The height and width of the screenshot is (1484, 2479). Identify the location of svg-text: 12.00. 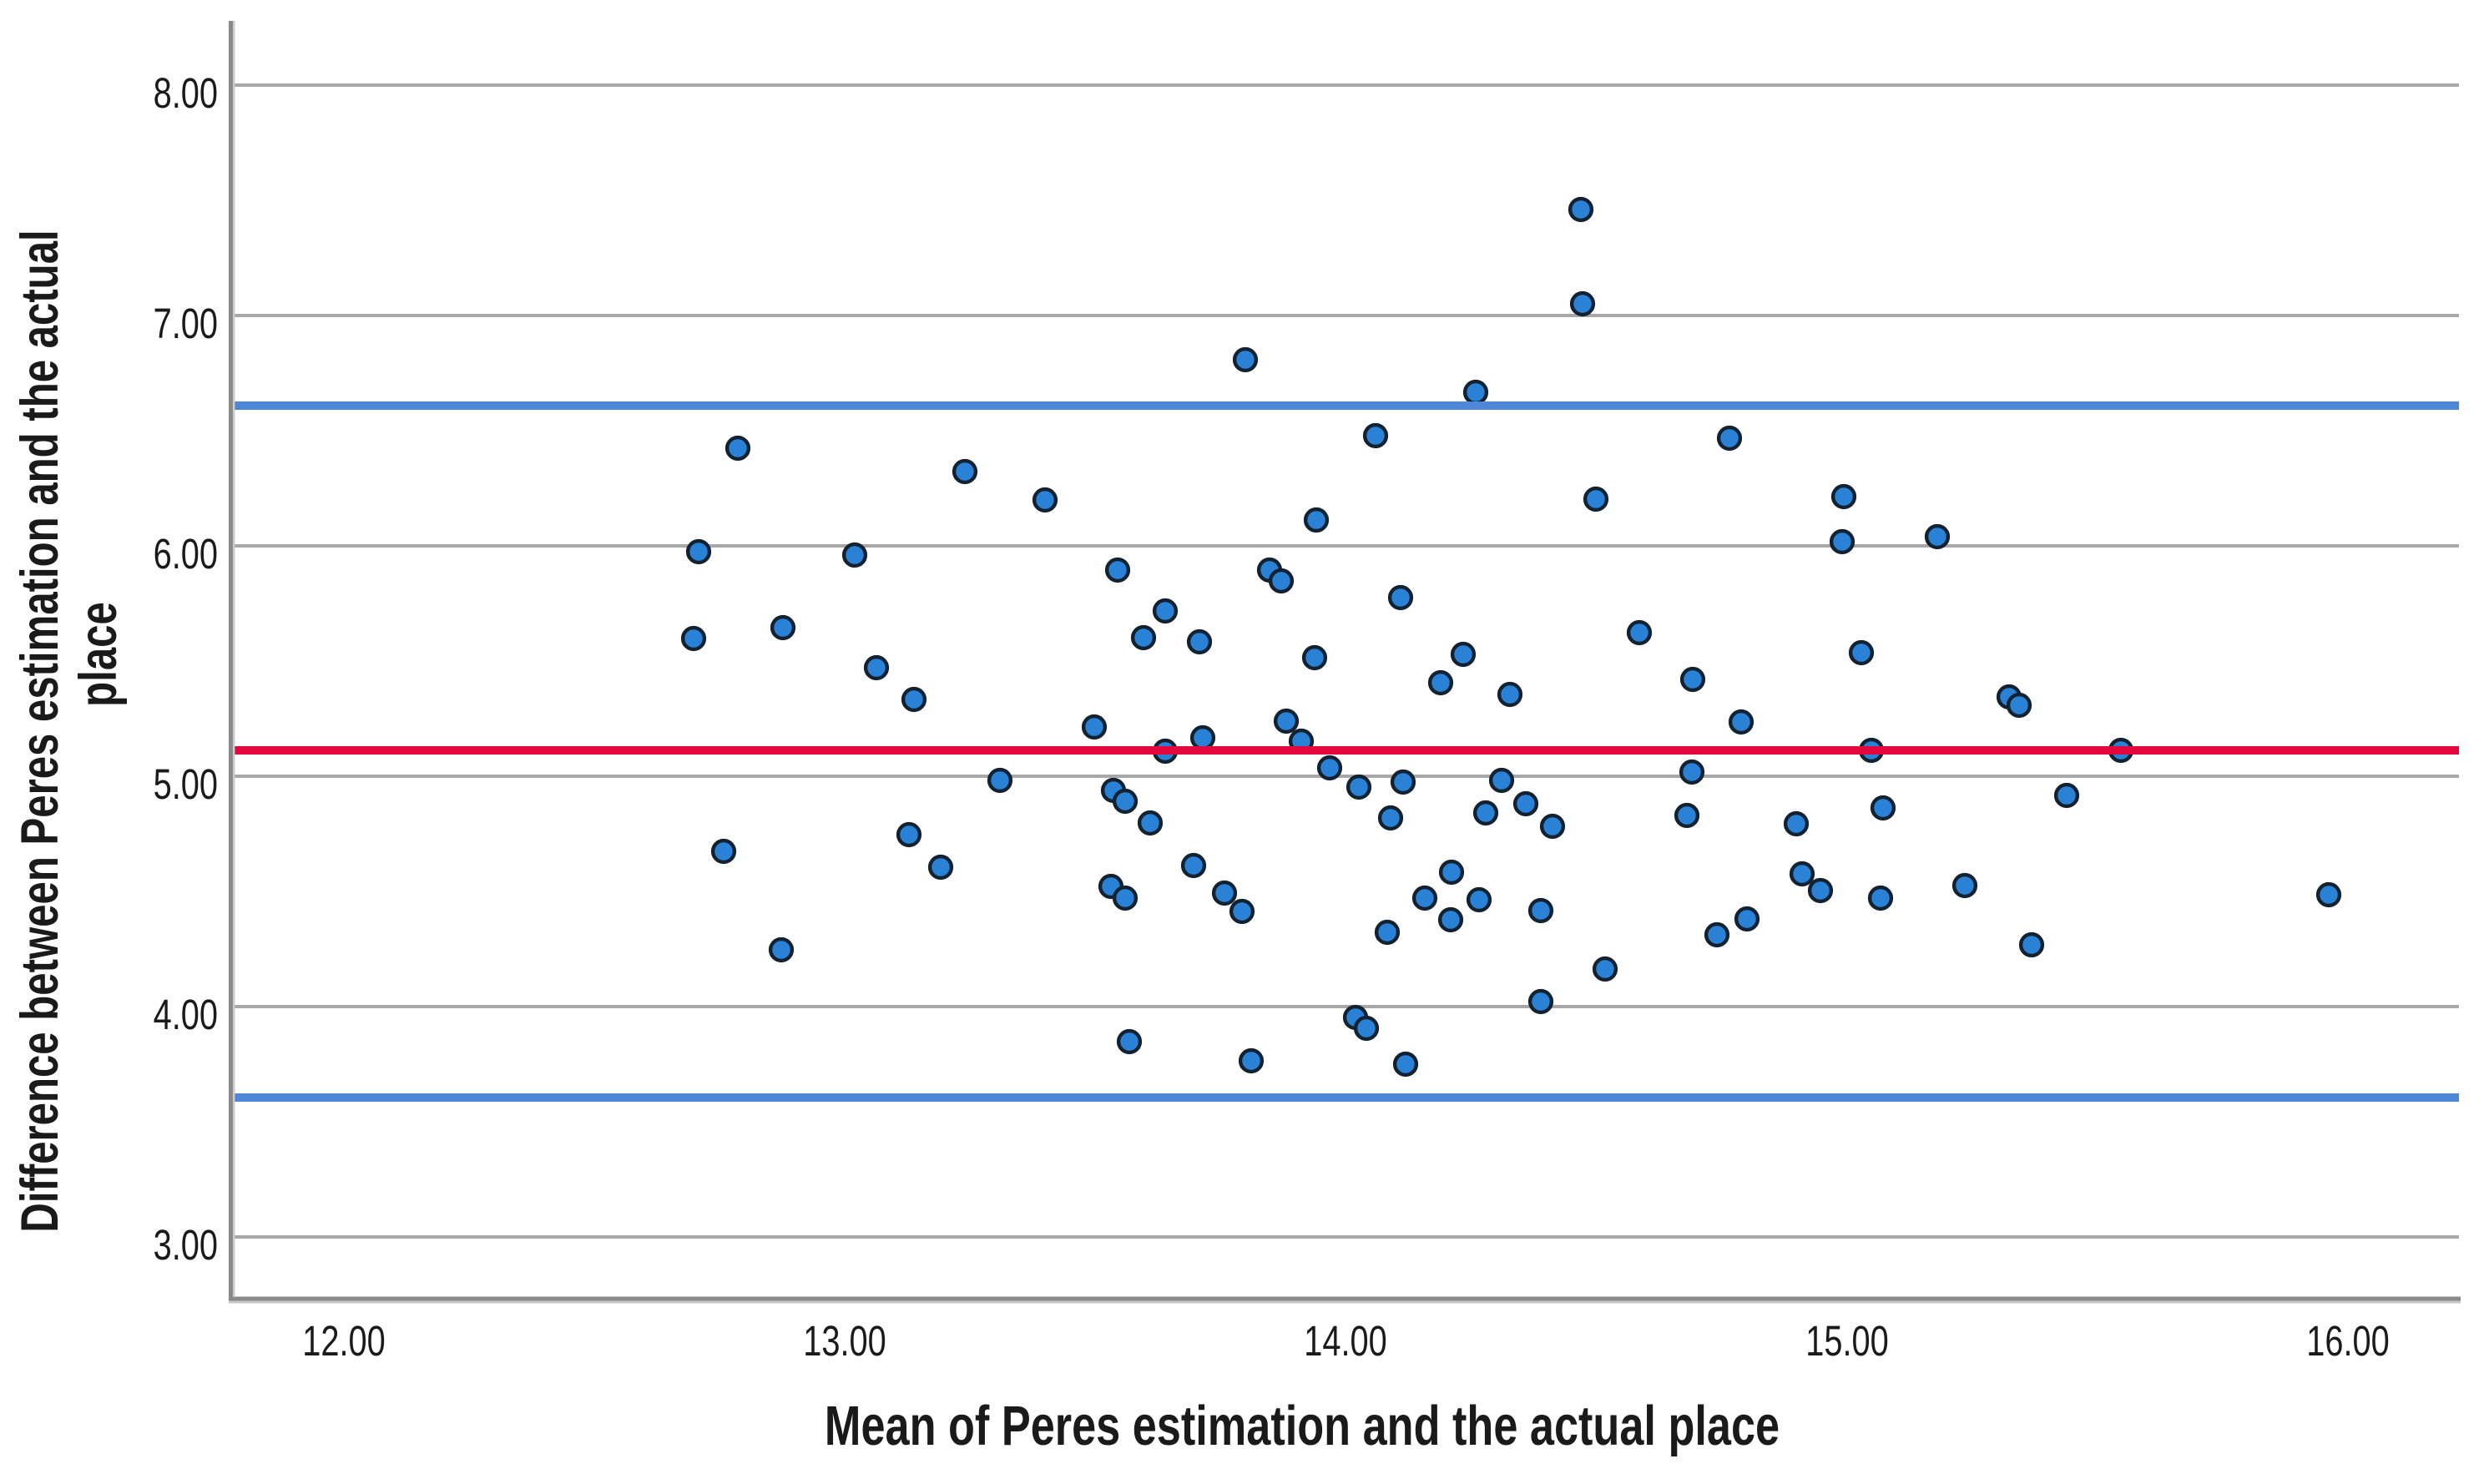
(344, 1341).